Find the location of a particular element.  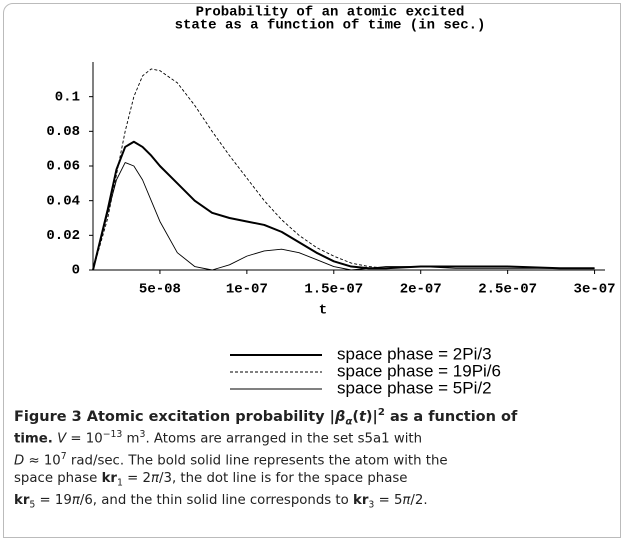

caption-text: 5 is located at coordinates (32, 505).